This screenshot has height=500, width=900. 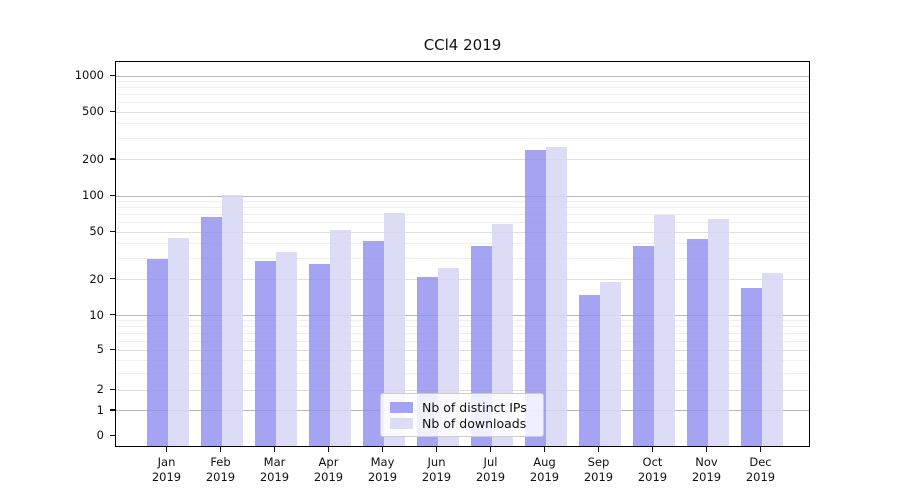 What do you see at coordinates (93, 195) in the screenshot?
I see `y-tick-label: 100` at bounding box center [93, 195].